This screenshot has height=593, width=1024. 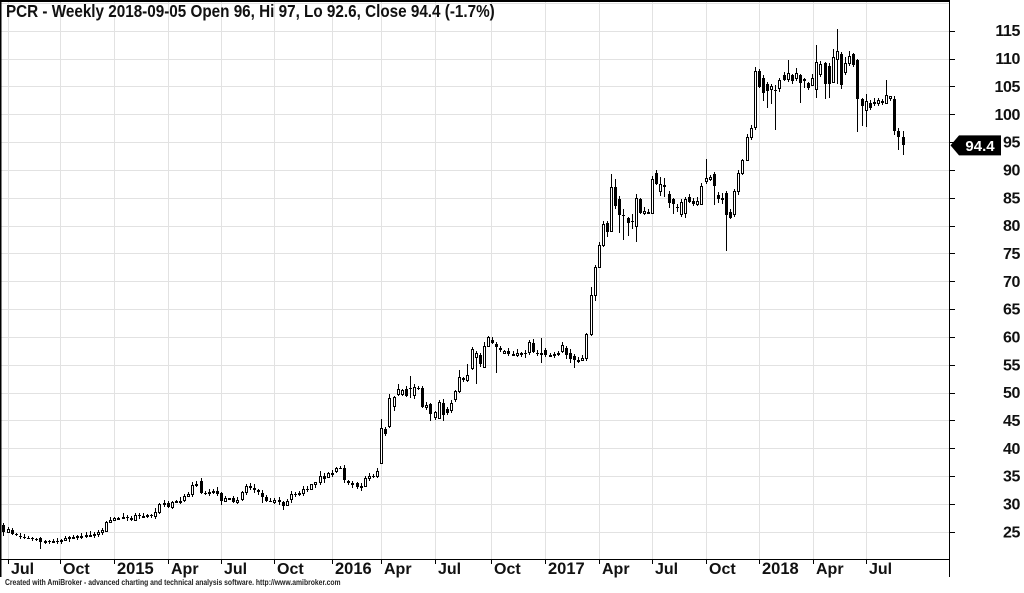 What do you see at coordinates (1011, 198) in the screenshot?
I see `svg-text: 85` at bounding box center [1011, 198].